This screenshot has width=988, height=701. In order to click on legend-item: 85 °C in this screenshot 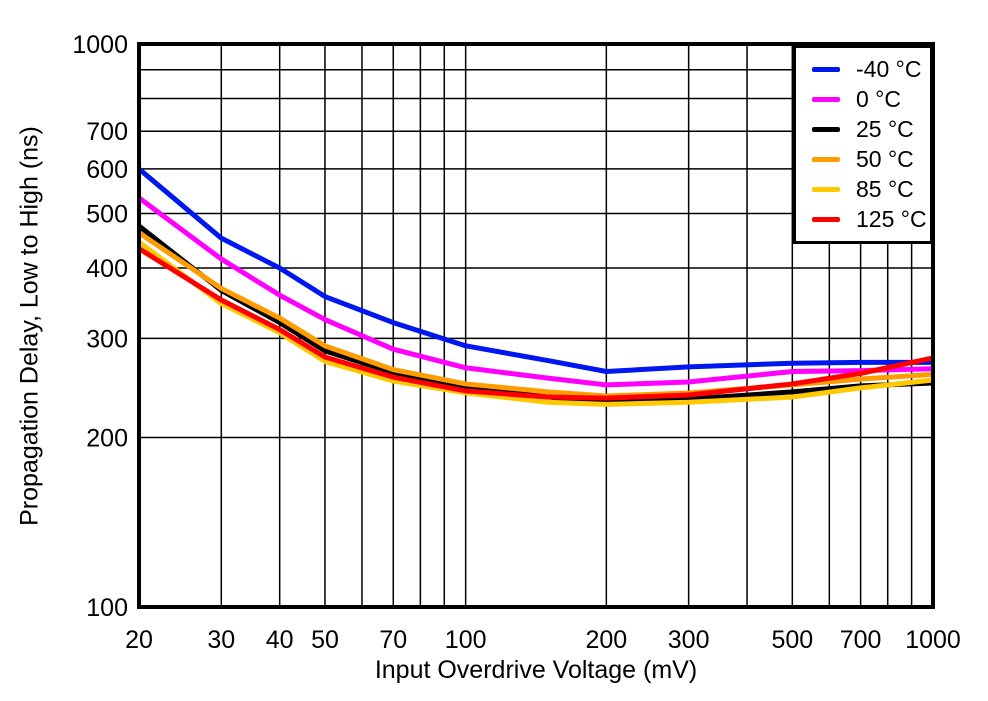, I will do `click(863, 189)`.